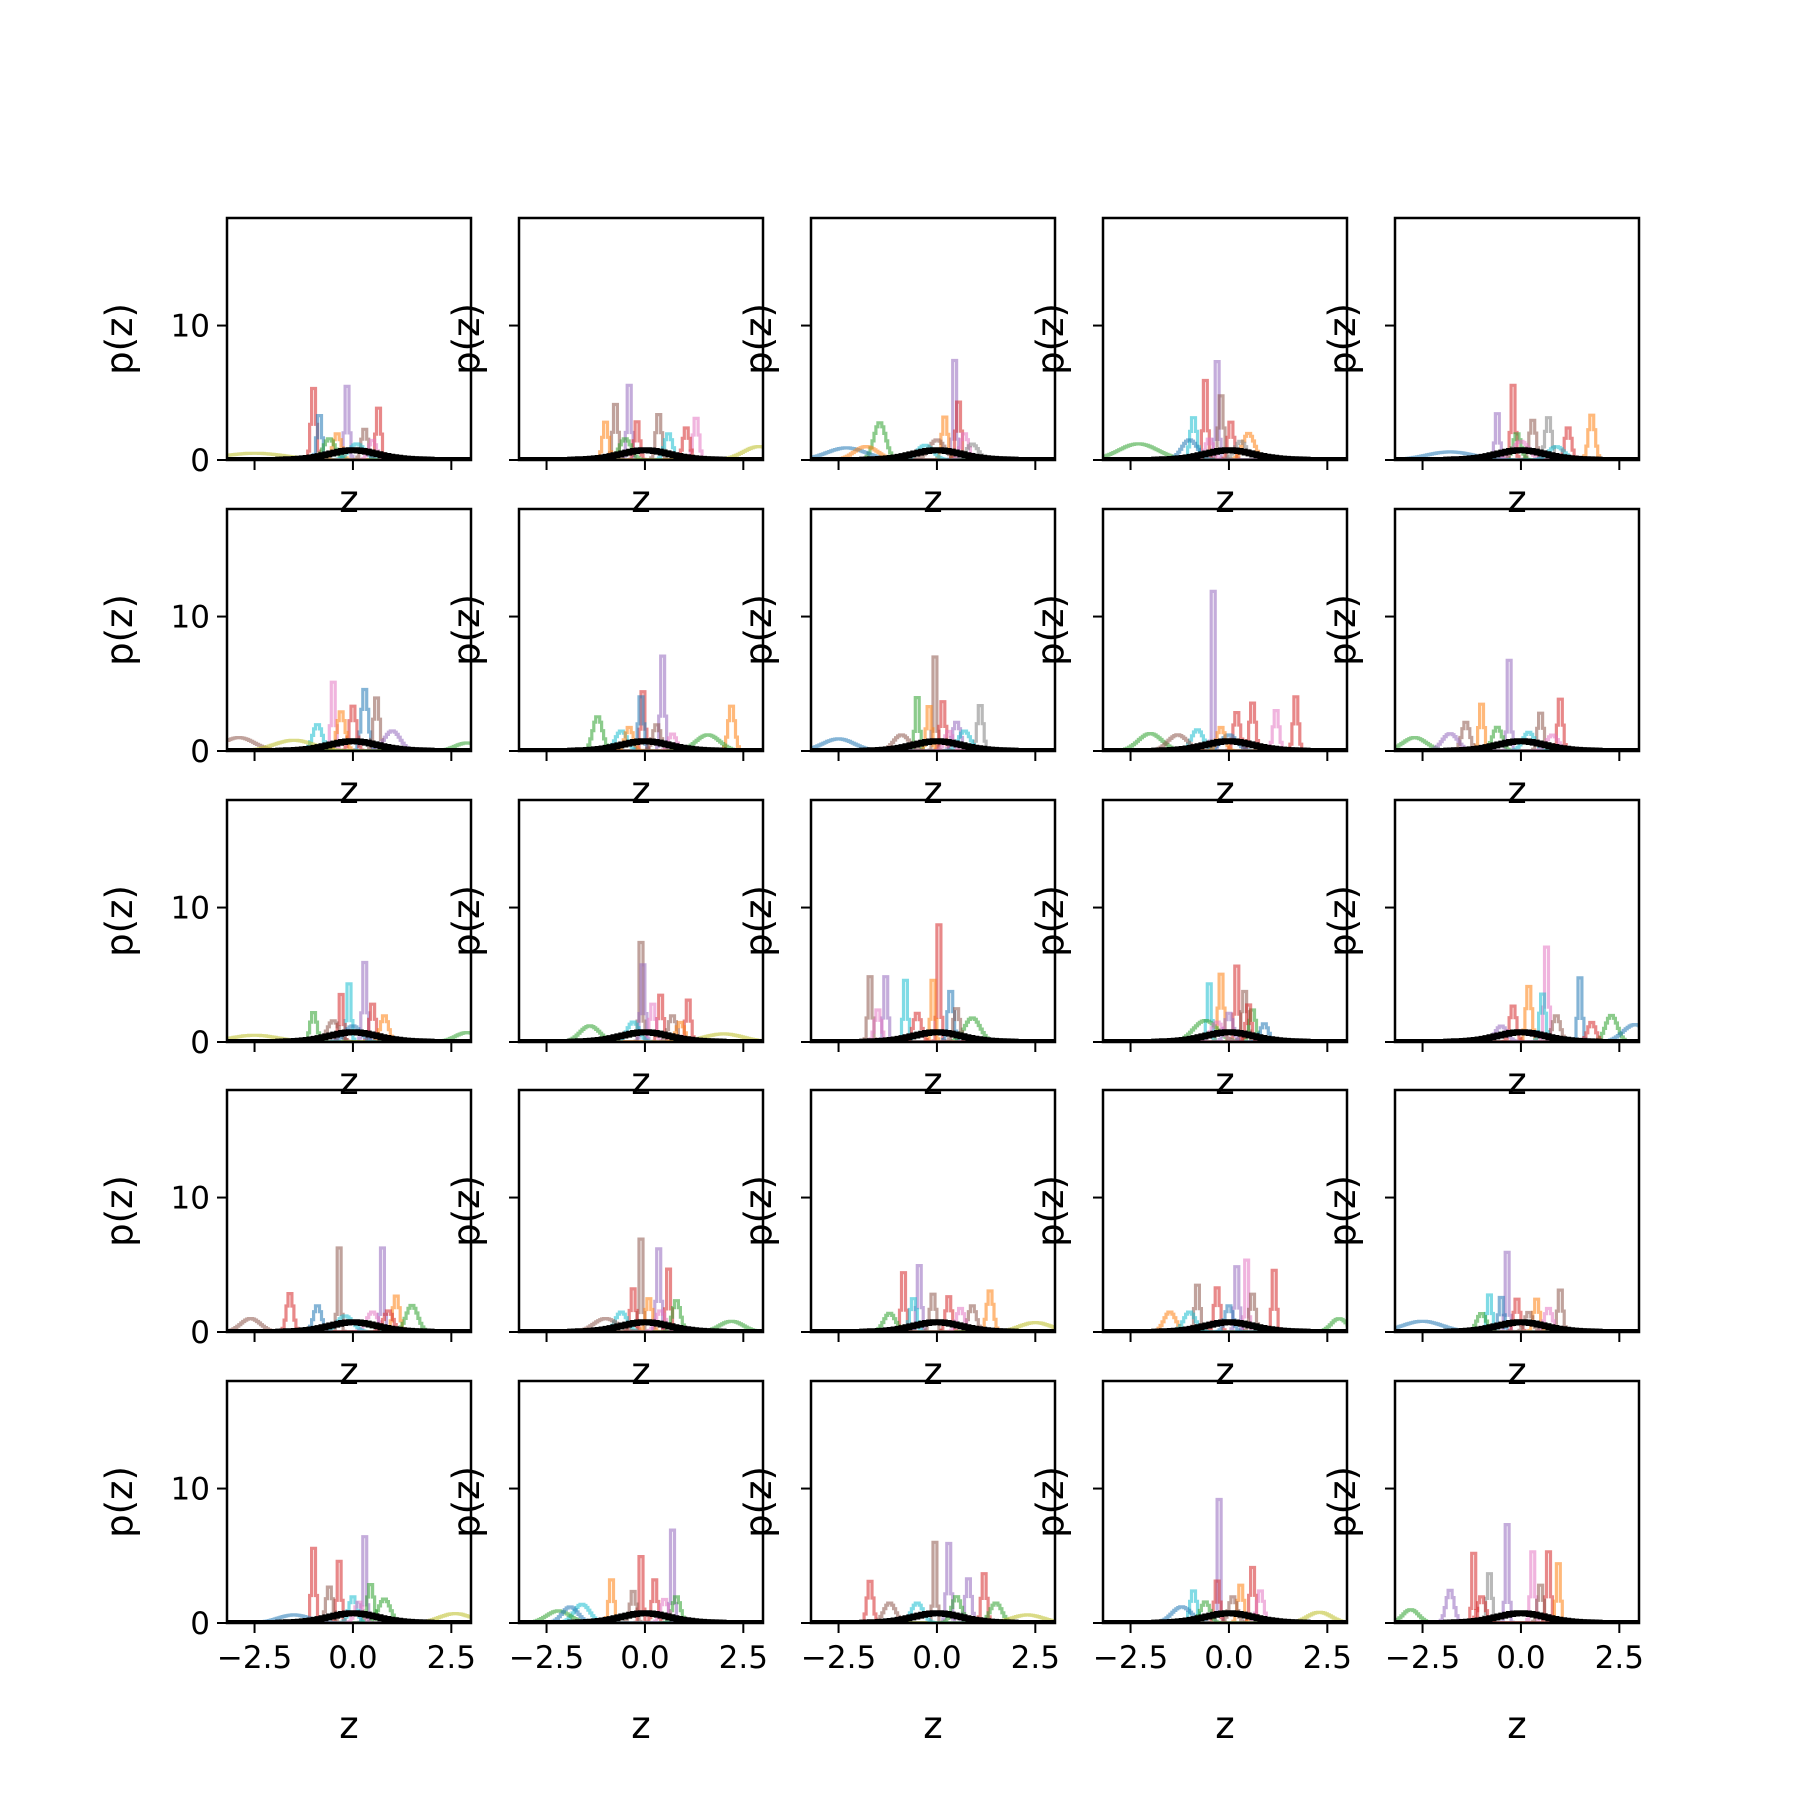 The height and width of the screenshot is (1800, 1800). Describe the element at coordinates (285, 659) in the screenshot. I see `subplot-2-1: 0 10 z p(z)` at that location.